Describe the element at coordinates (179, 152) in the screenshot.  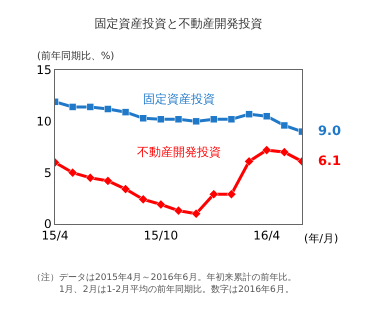
I see `series-label: 不動産開発投資` at that location.